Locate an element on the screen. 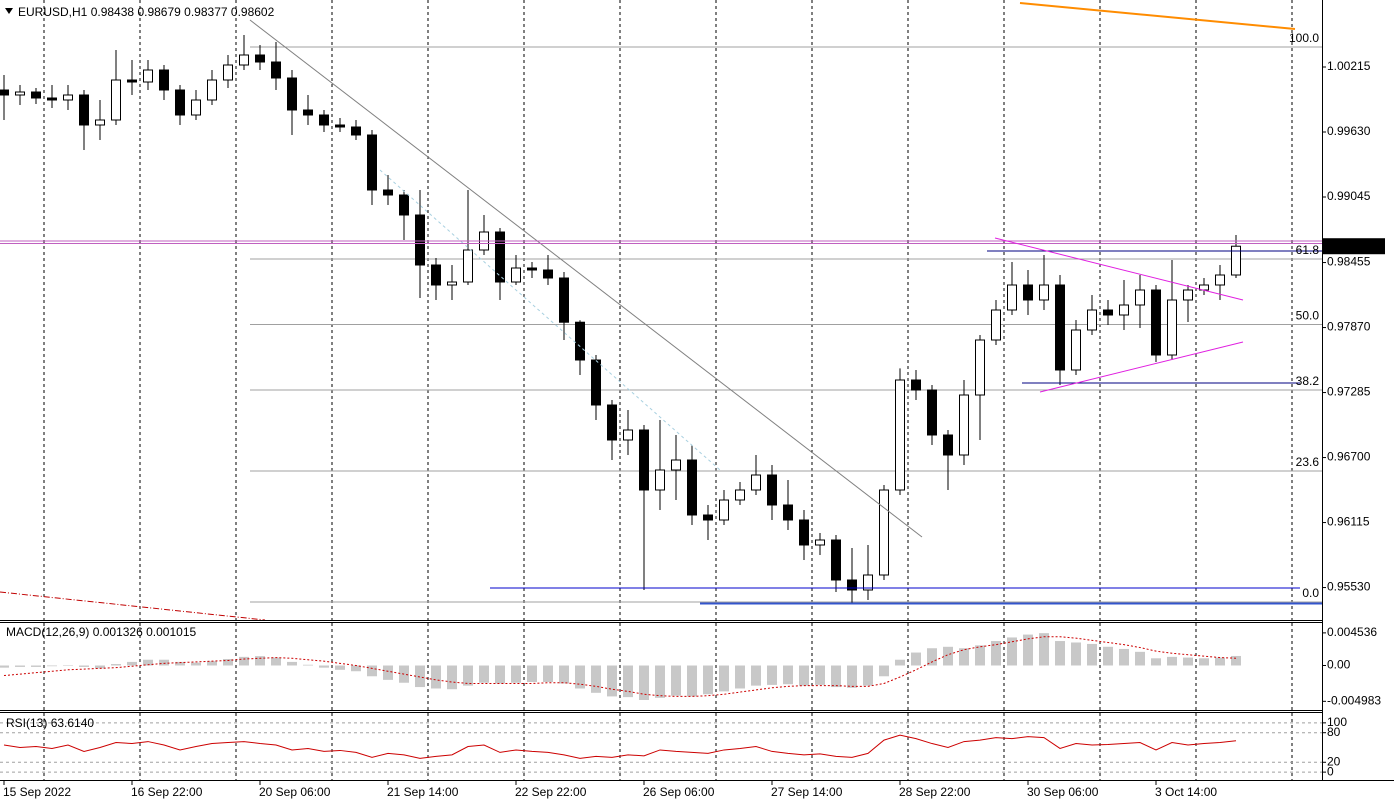 This screenshot has height=807, width=1394. x-tick-label: 15 Sep 2022 is located at coordinates (37, 792).